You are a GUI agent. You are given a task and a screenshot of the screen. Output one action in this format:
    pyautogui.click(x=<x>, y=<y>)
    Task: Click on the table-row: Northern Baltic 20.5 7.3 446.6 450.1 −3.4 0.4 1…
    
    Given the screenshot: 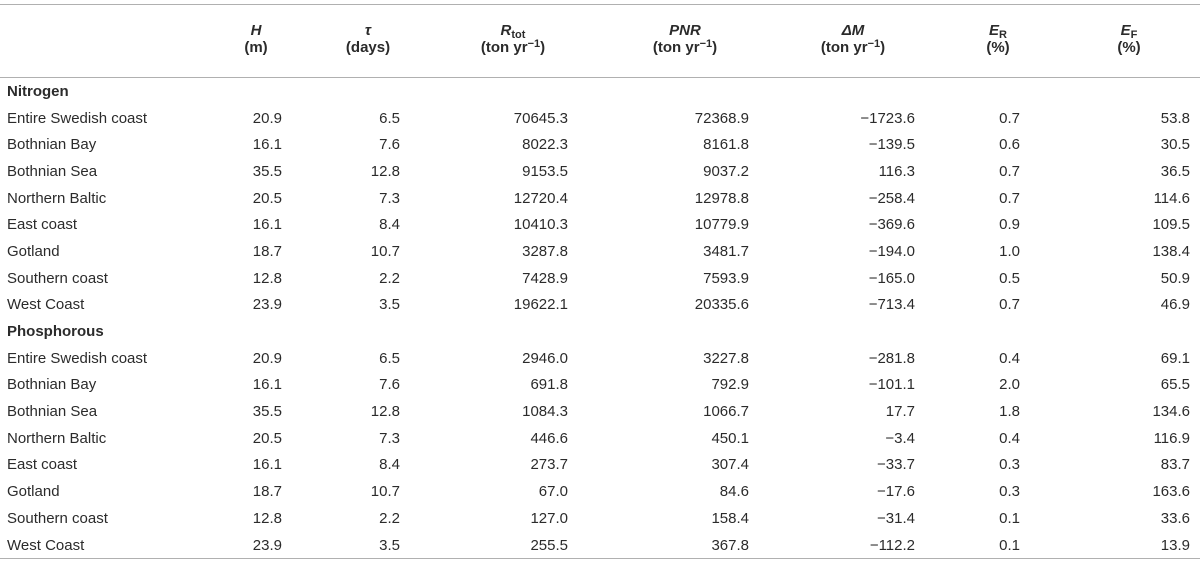 What is the action you would take?
    pyautogui.click(x=600, y=438)
    